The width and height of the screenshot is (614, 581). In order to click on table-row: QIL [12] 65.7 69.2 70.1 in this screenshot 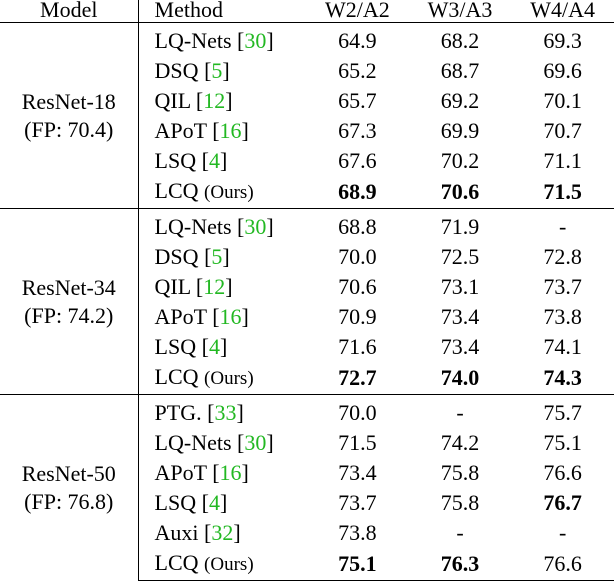, I will do `click(307, 101)`.